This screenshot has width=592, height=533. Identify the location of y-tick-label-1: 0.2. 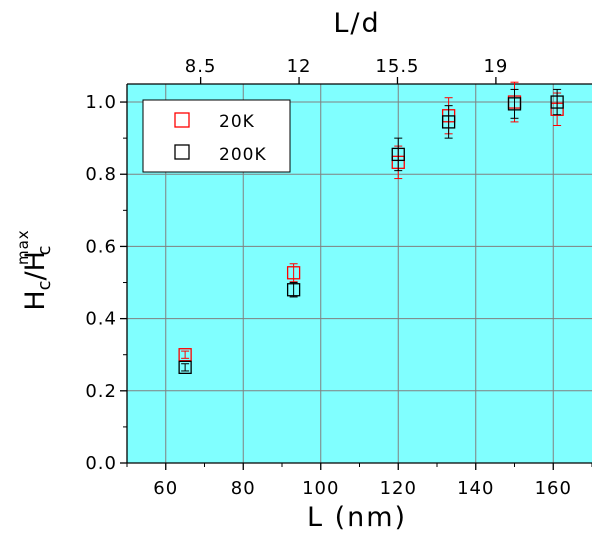
(101, 391).